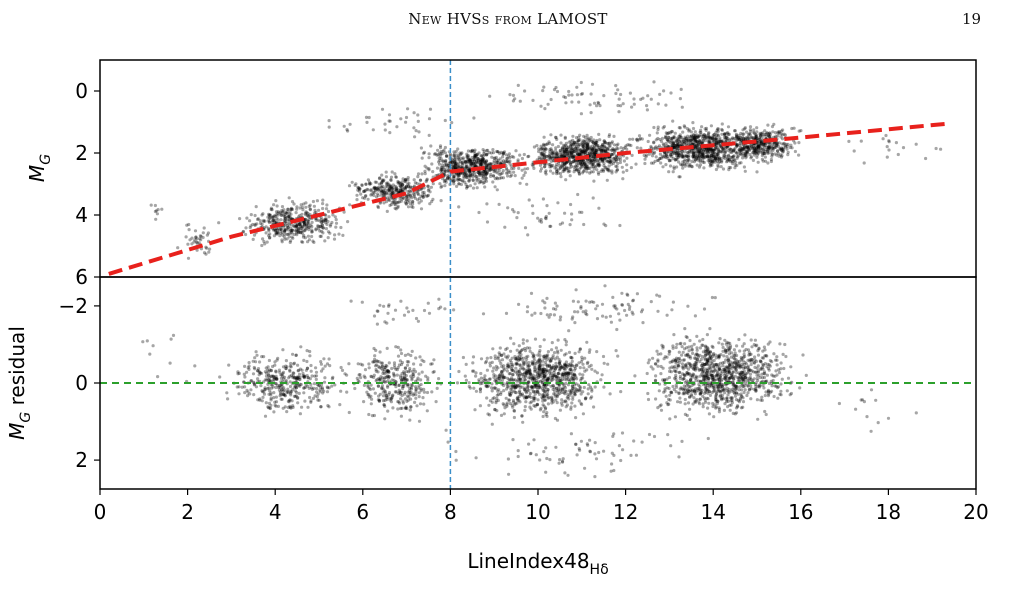  What do you see at coordinates (81, 215) in the screenshot?
I see `y-tick-label: 4` at bounding box center [81, 215].